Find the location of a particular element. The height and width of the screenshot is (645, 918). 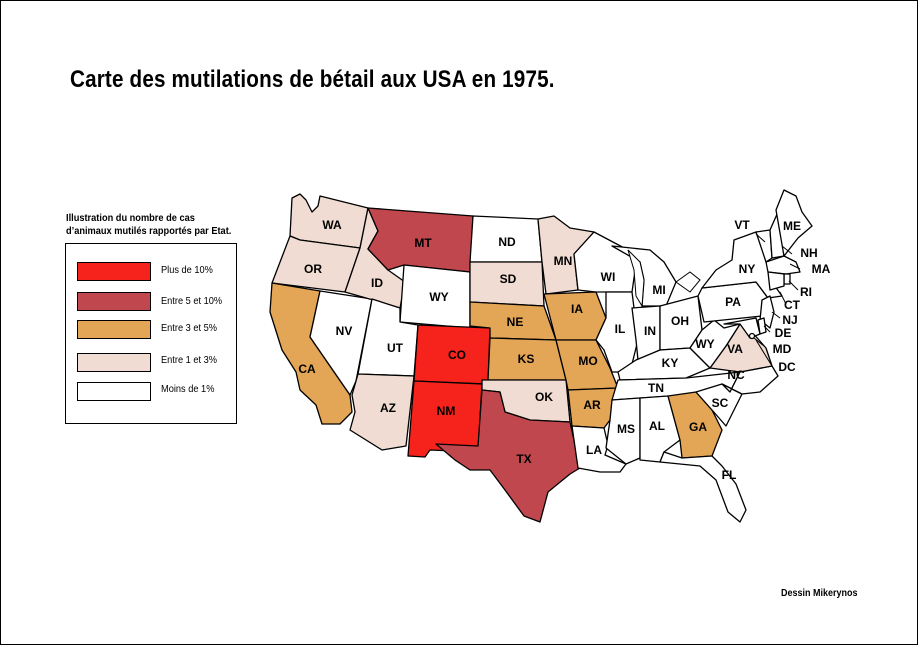

state-az is located at coordinates (382, 412).